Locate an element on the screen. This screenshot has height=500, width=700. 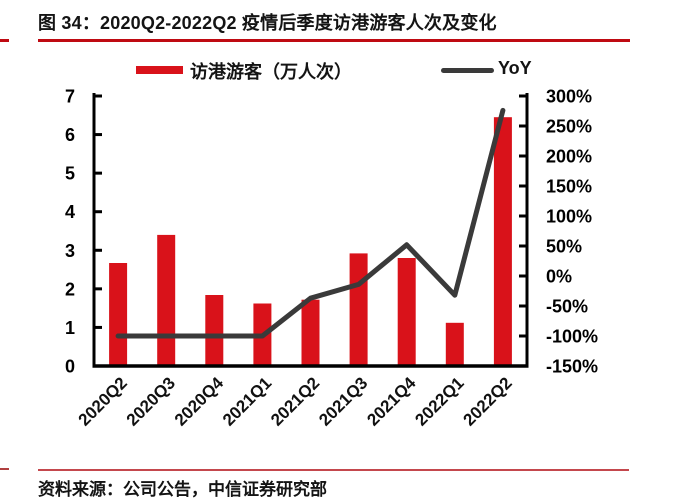
bar-2020Q3 is located at coordinates (166, 300).